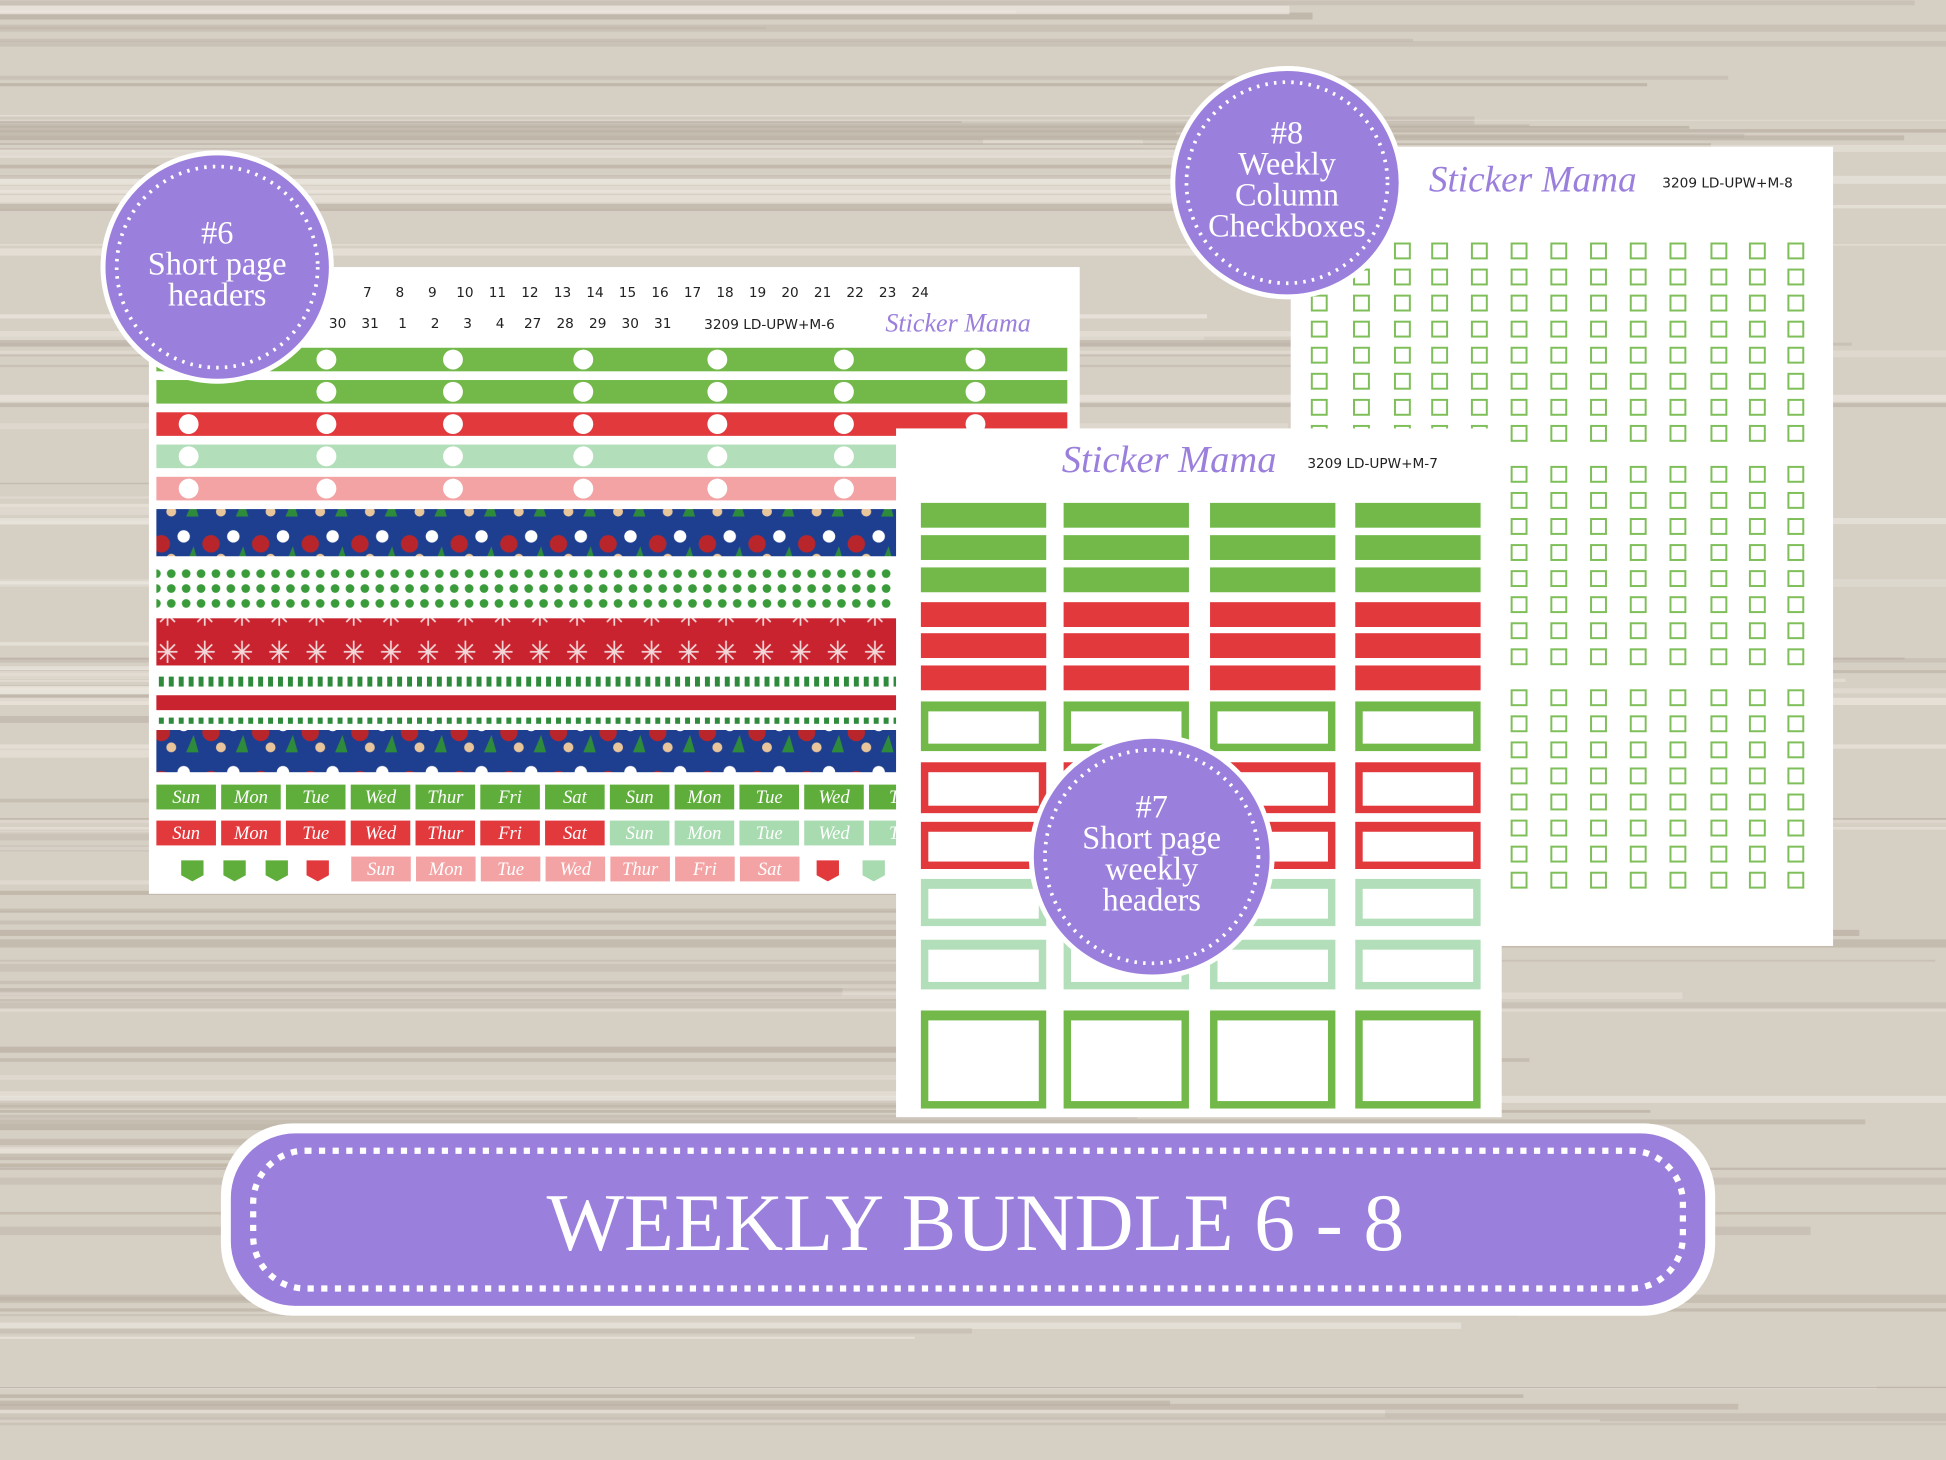 This screenshot has height=1460, width=1946. I want to click on date-number: 24, so click(919, 293).